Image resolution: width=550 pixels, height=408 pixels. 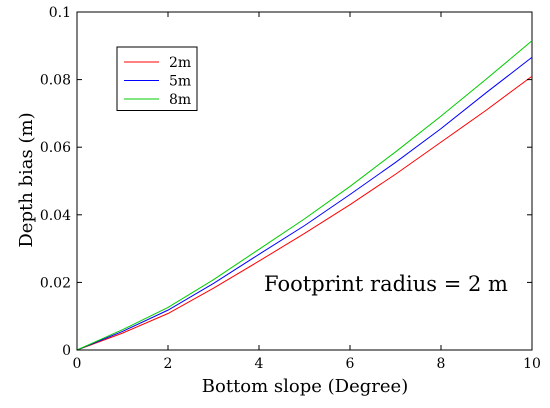 What do you see at coordinates (168, 364) in the screenshot?
I see `x-tick-label: 2` at bounding box center [168, 364].